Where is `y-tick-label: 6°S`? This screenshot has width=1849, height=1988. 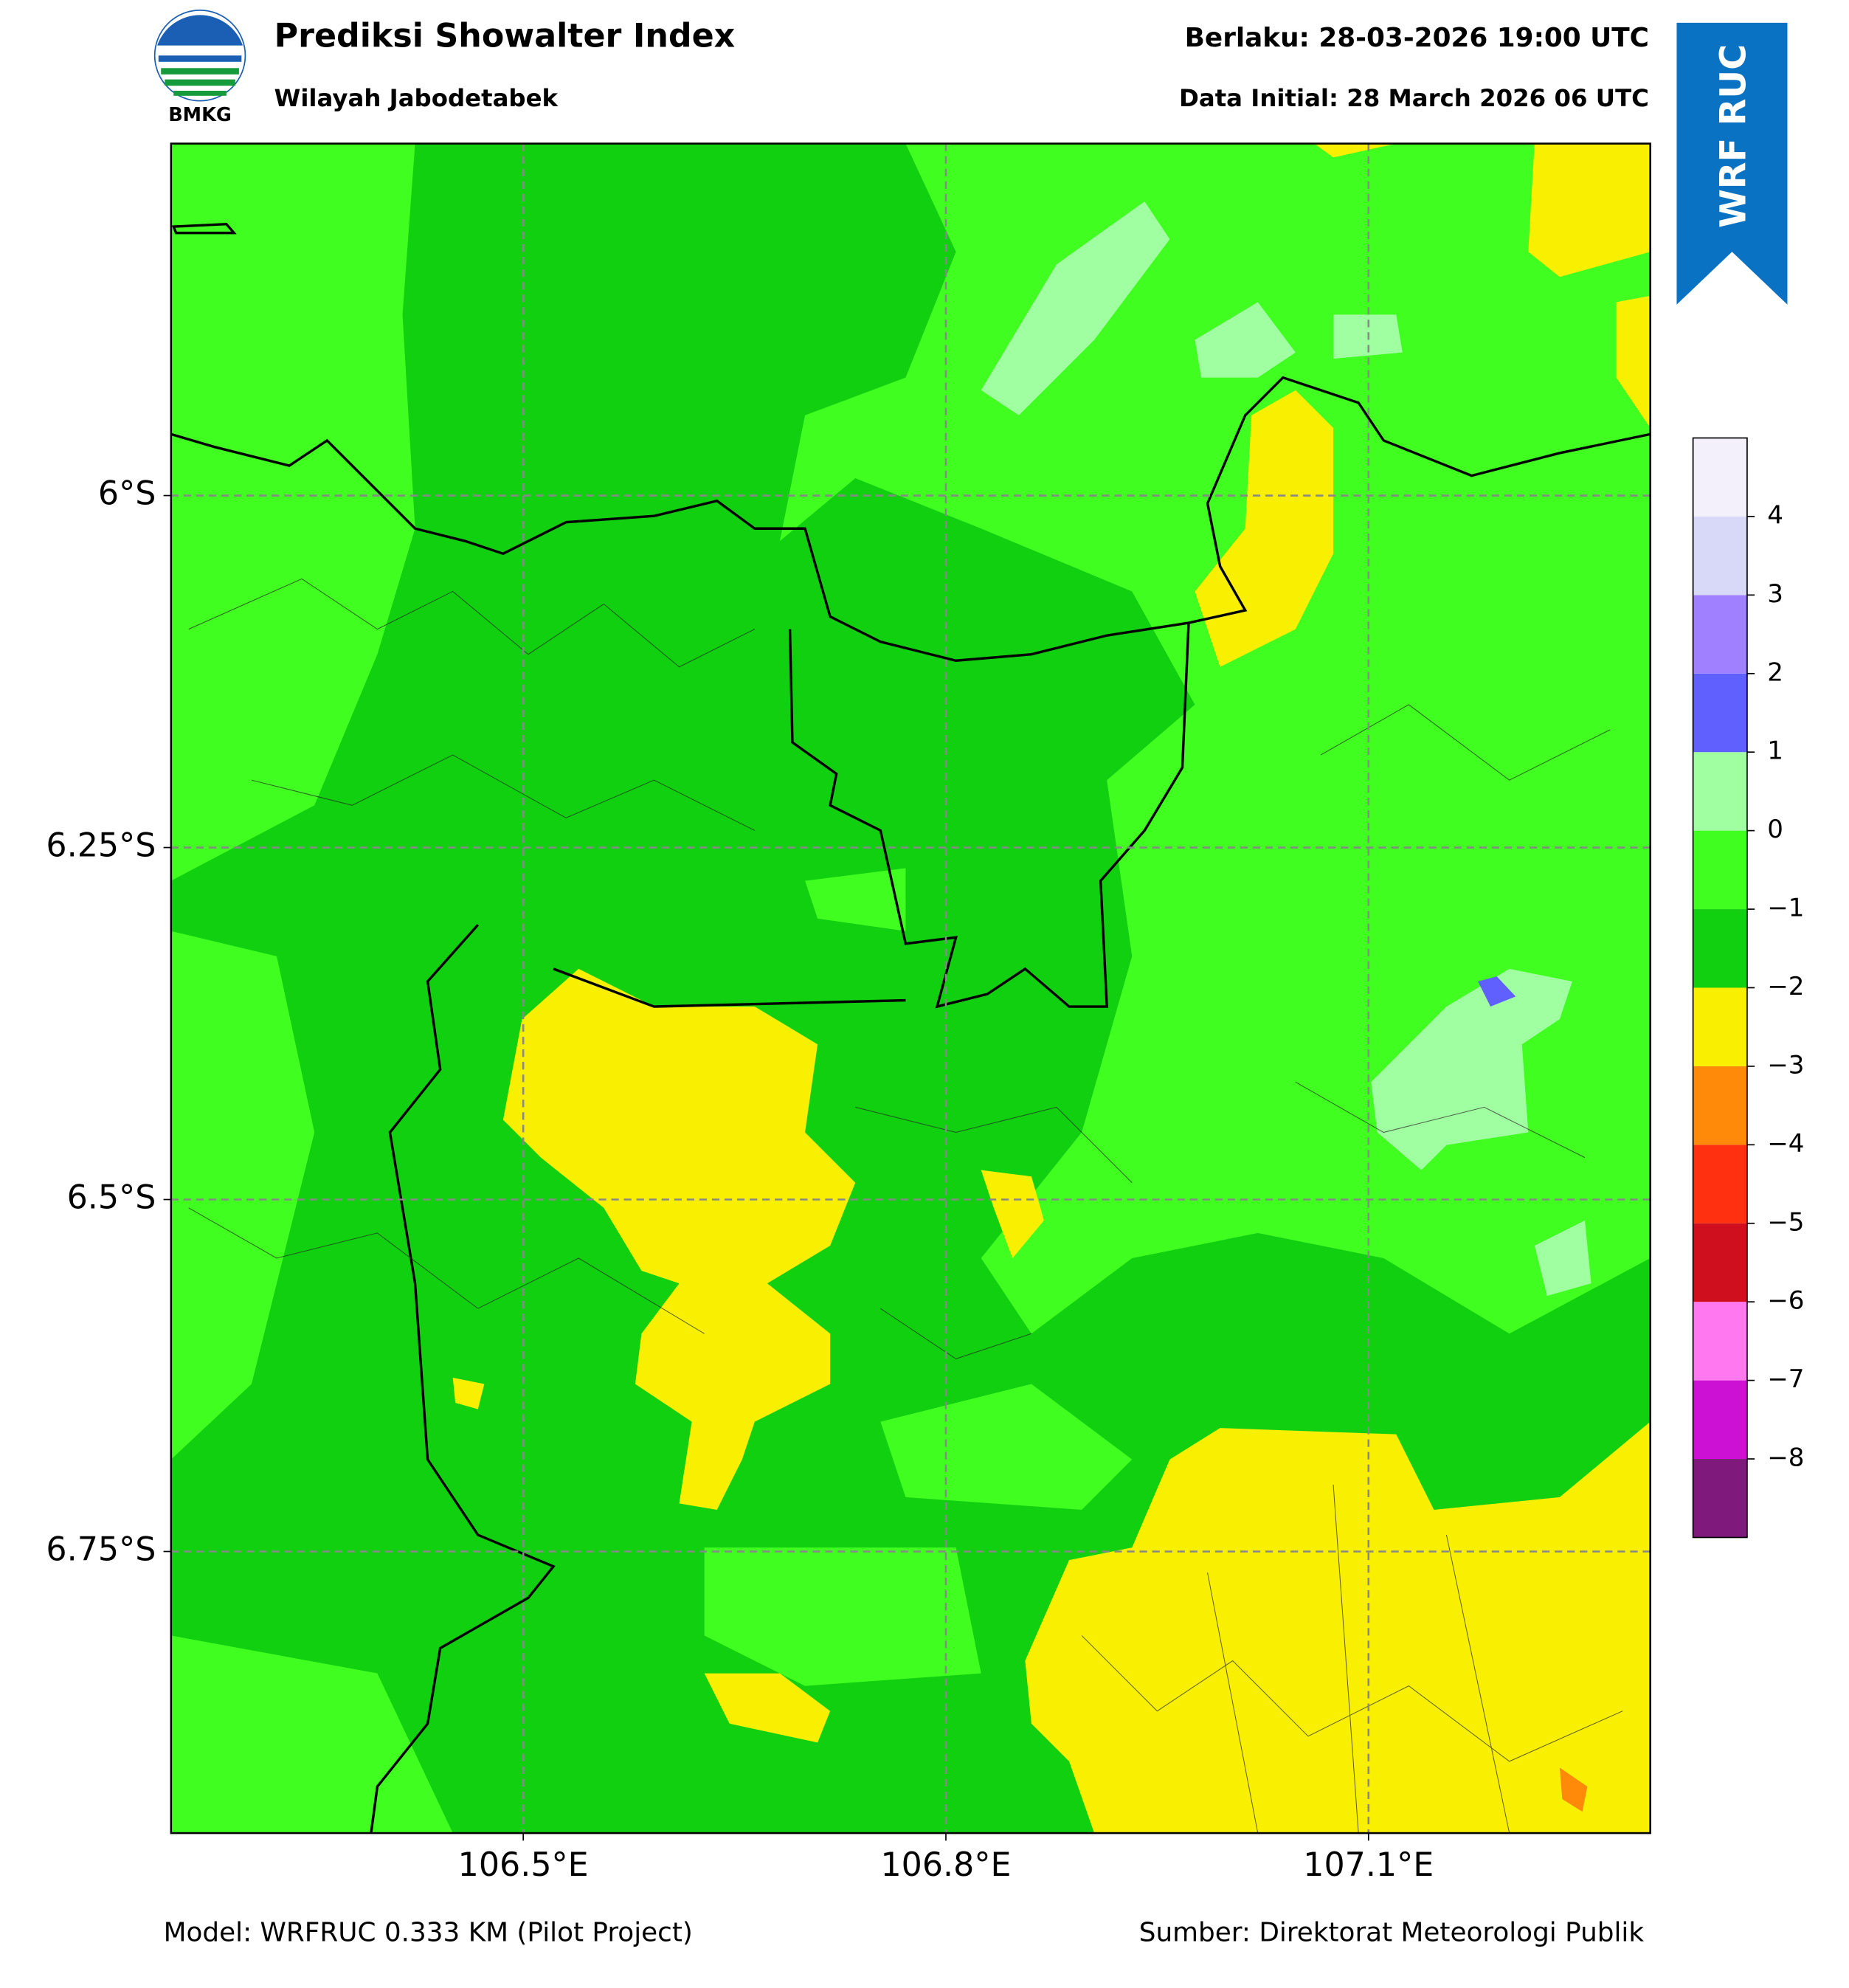
y-tick-label: 6°S is located at coordinates (127, 494).